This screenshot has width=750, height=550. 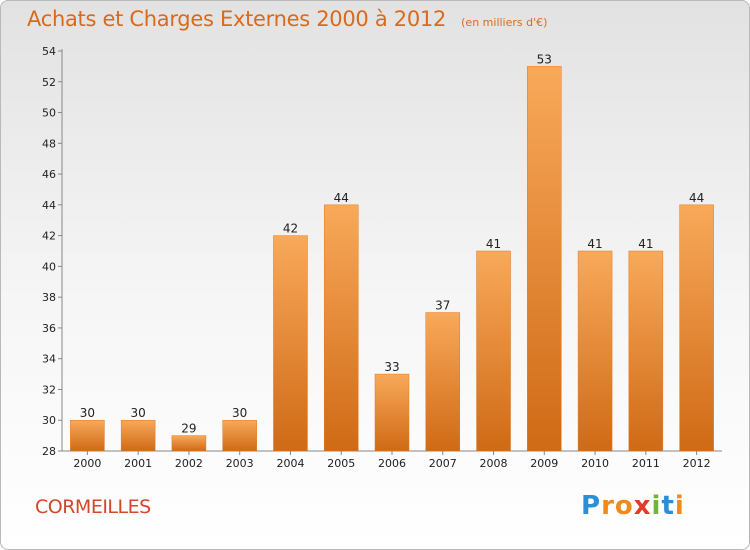 What do you see at coordinates (49, 113) in the screenshot?
I see `y-tick-label: 50` at bounding box center [49, 113].